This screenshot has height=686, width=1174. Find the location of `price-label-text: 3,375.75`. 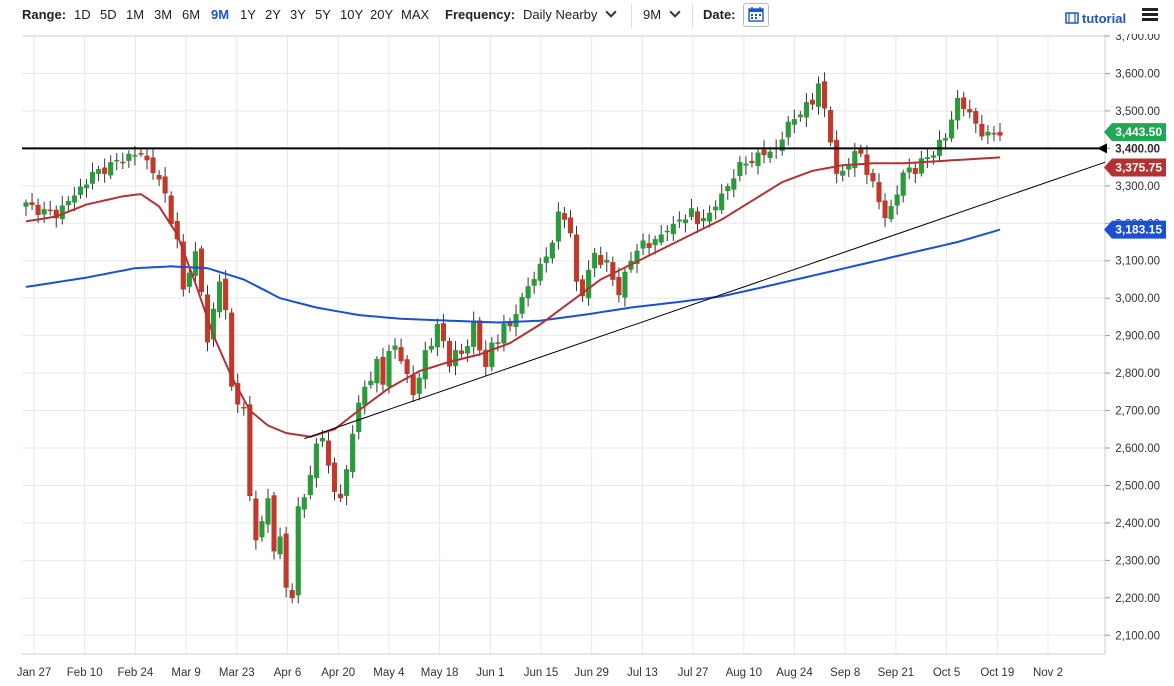

price-label-text: 3,375.75 is located at coordinates (1138, 167).